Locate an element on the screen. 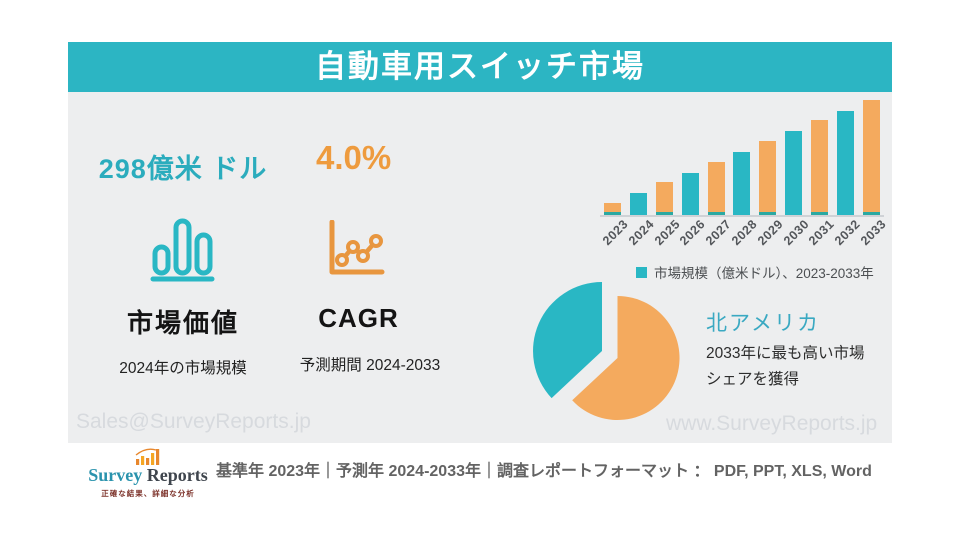 The width and height of the screenshot is (960, 540). cagr-sublabel: 予測期間 2024-2033 is located at coordinates (370, 365).